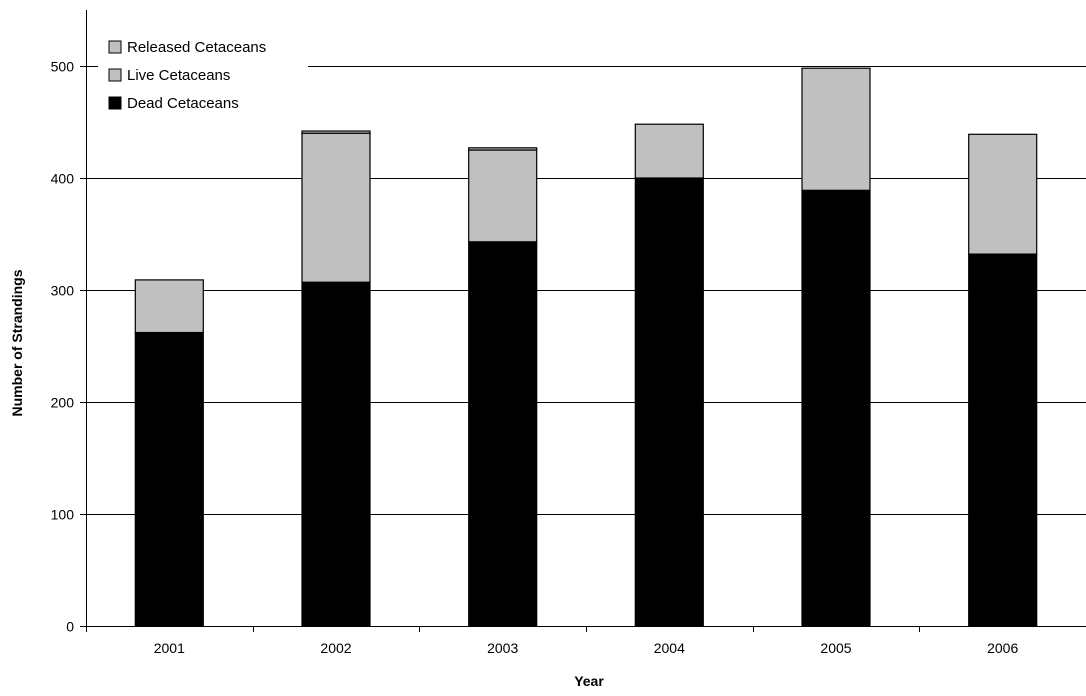 This screenshot has width=1086, height=696. Describe the element at coordinates (669, 151) in the screenshot. I see `bar-live-cetaceans-2004` at that location.